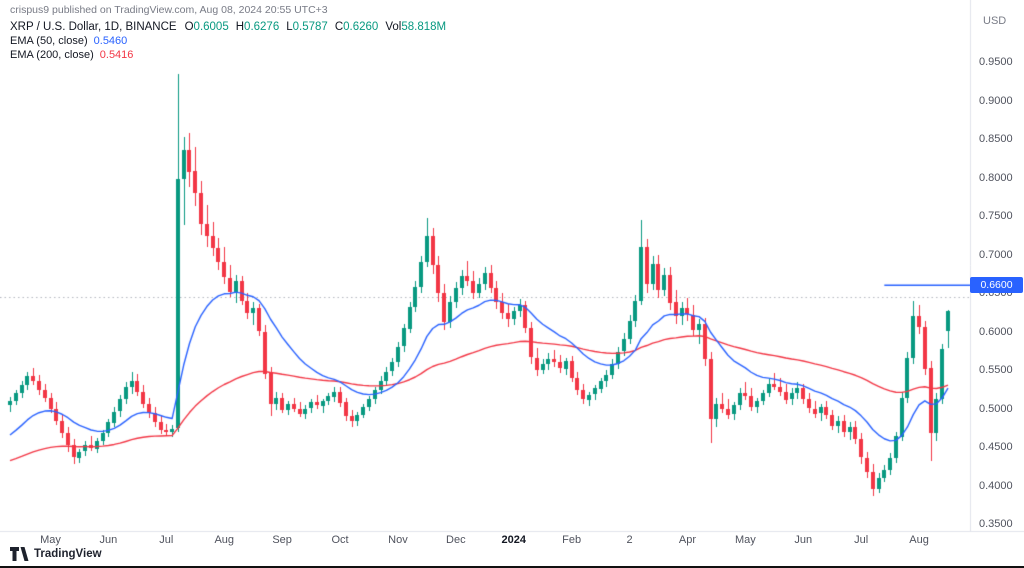 The image size is (1024, 568). I want to click on time-tick-label: Nov, so click(398, 540).